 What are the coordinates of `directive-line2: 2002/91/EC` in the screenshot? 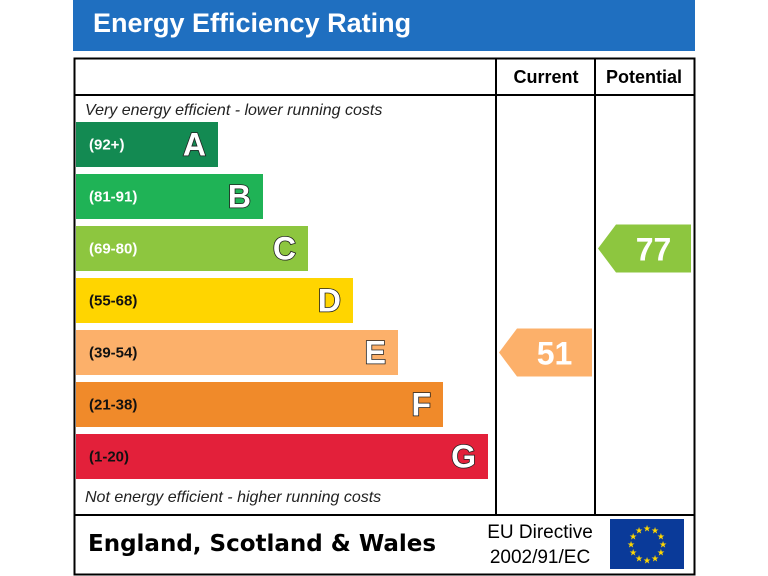 It's located at (540, 557).